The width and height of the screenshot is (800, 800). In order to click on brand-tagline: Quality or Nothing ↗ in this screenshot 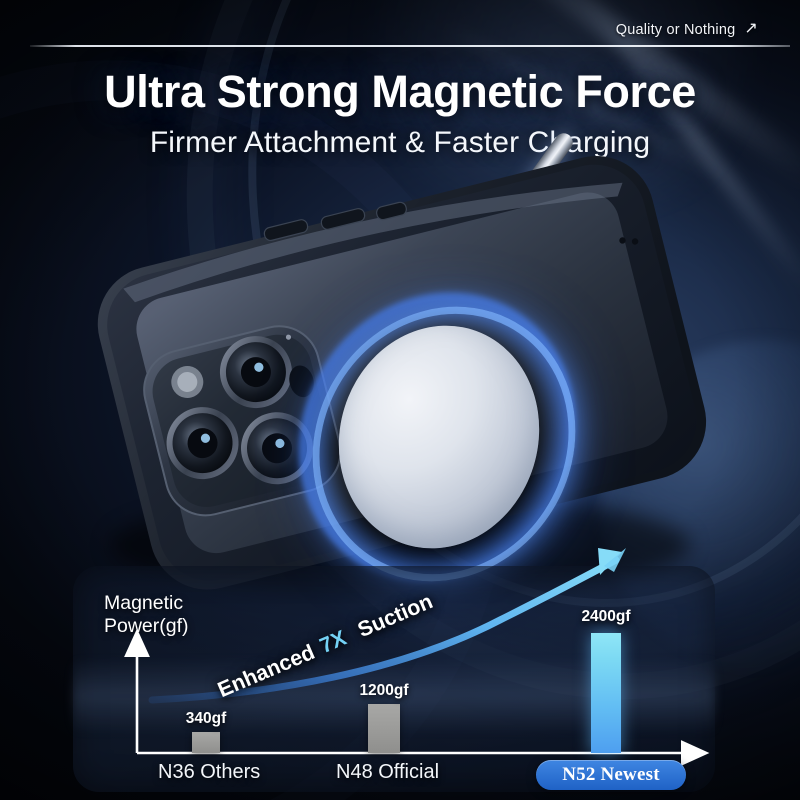, I will do `click(686, 29)`.